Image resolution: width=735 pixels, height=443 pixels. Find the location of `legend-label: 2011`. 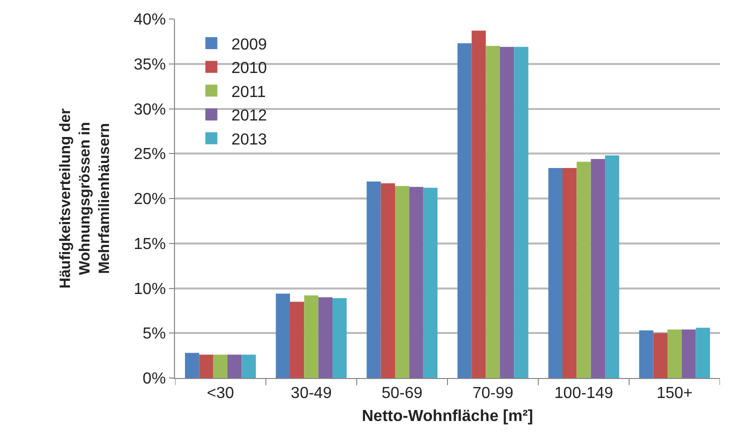

legend-label: 2011 is located at coordinates (248, 92).